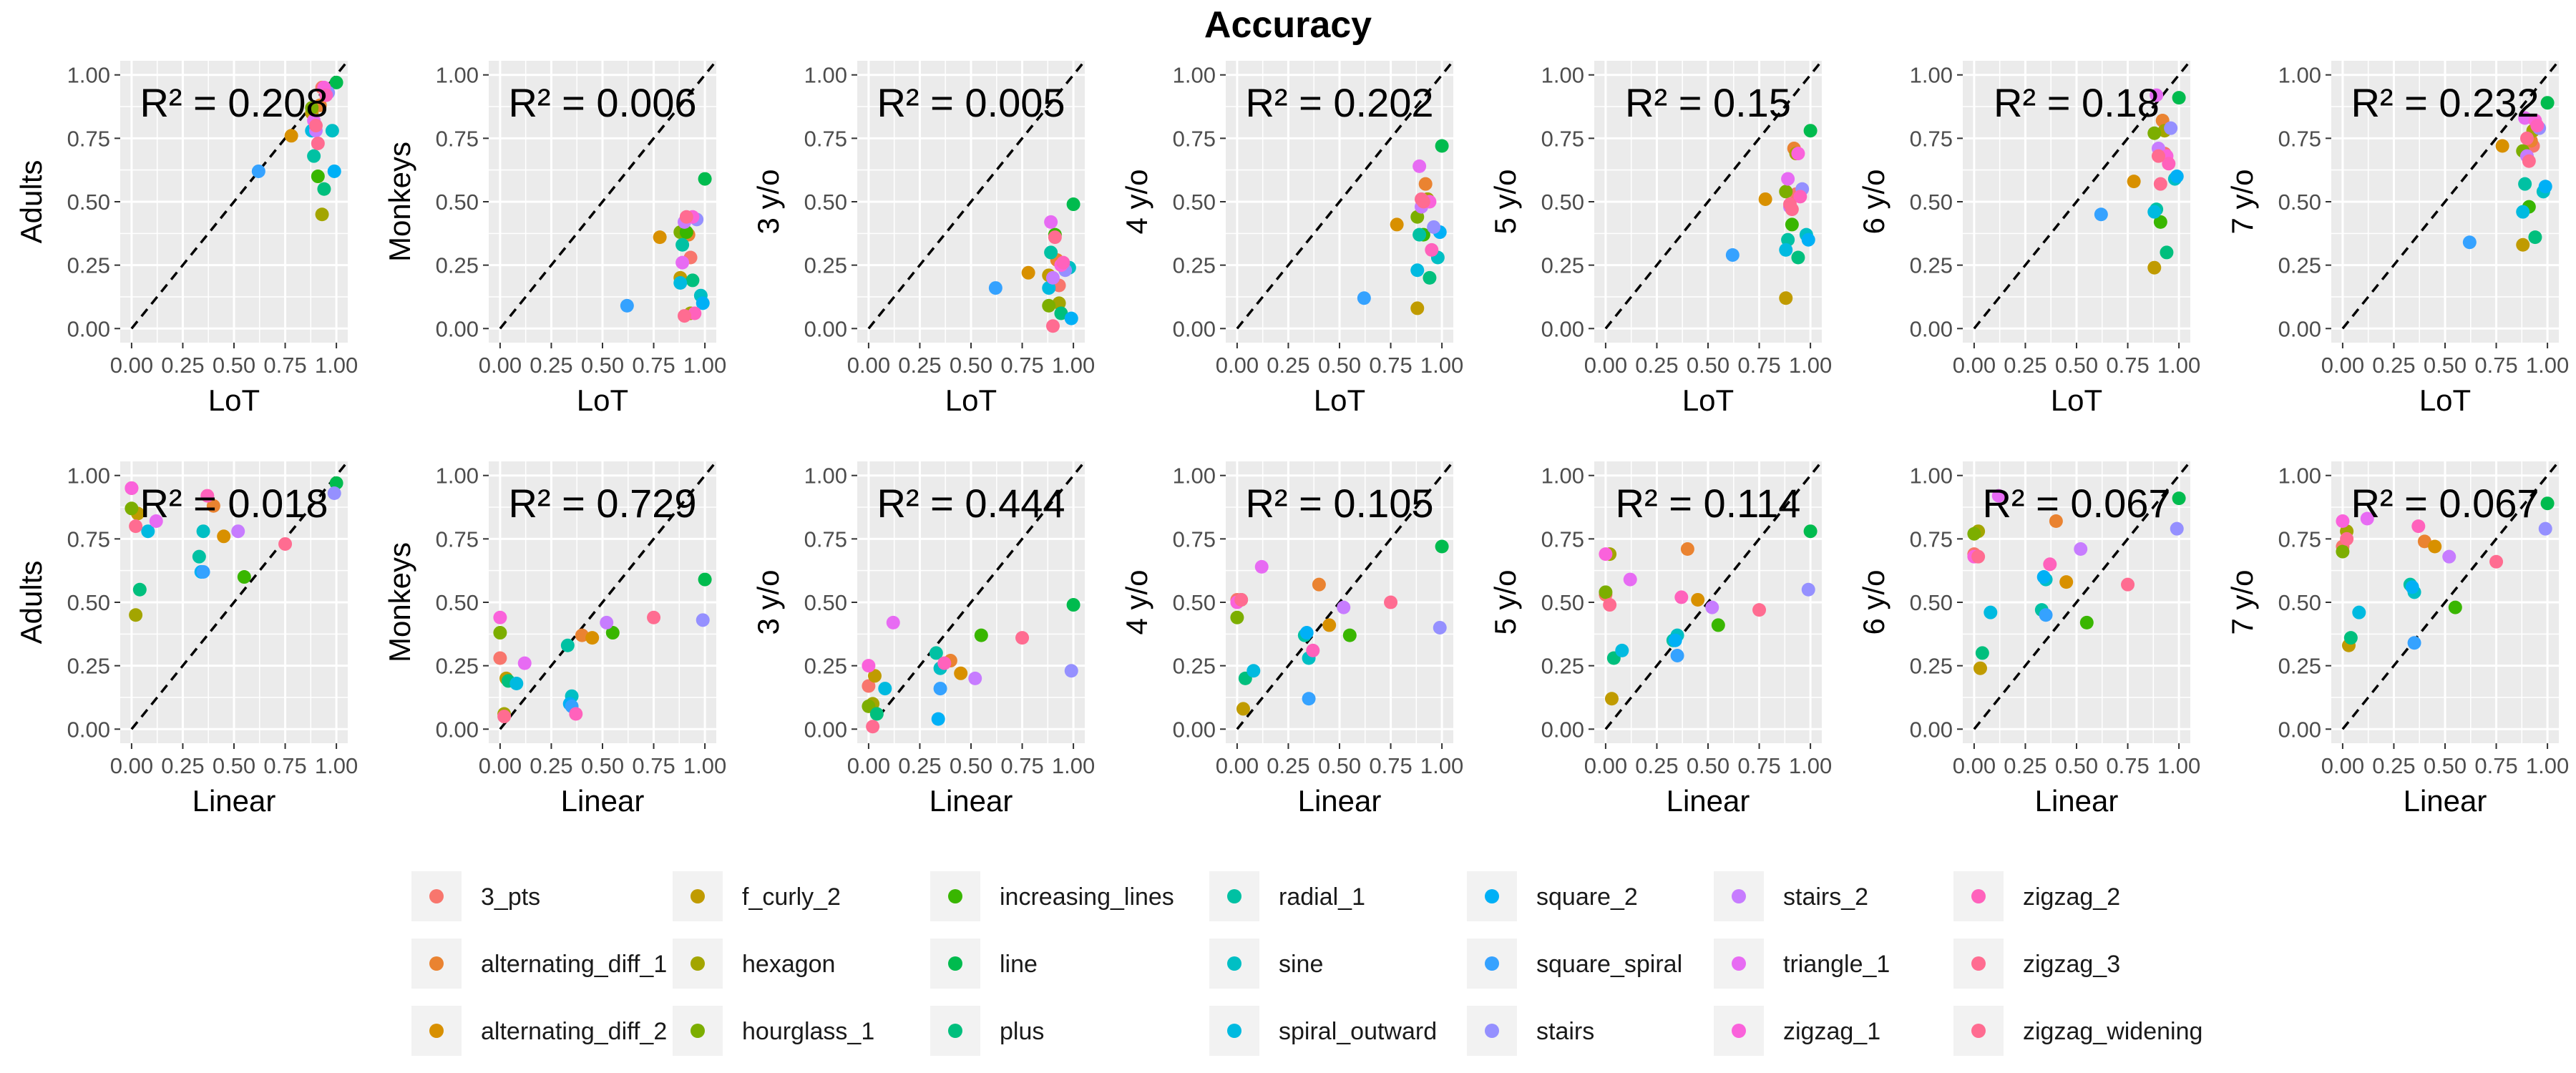  Describe the element at coordinates (1708, 503) in the screenshot. I see `r2-label: R² = 0.114` at that location.